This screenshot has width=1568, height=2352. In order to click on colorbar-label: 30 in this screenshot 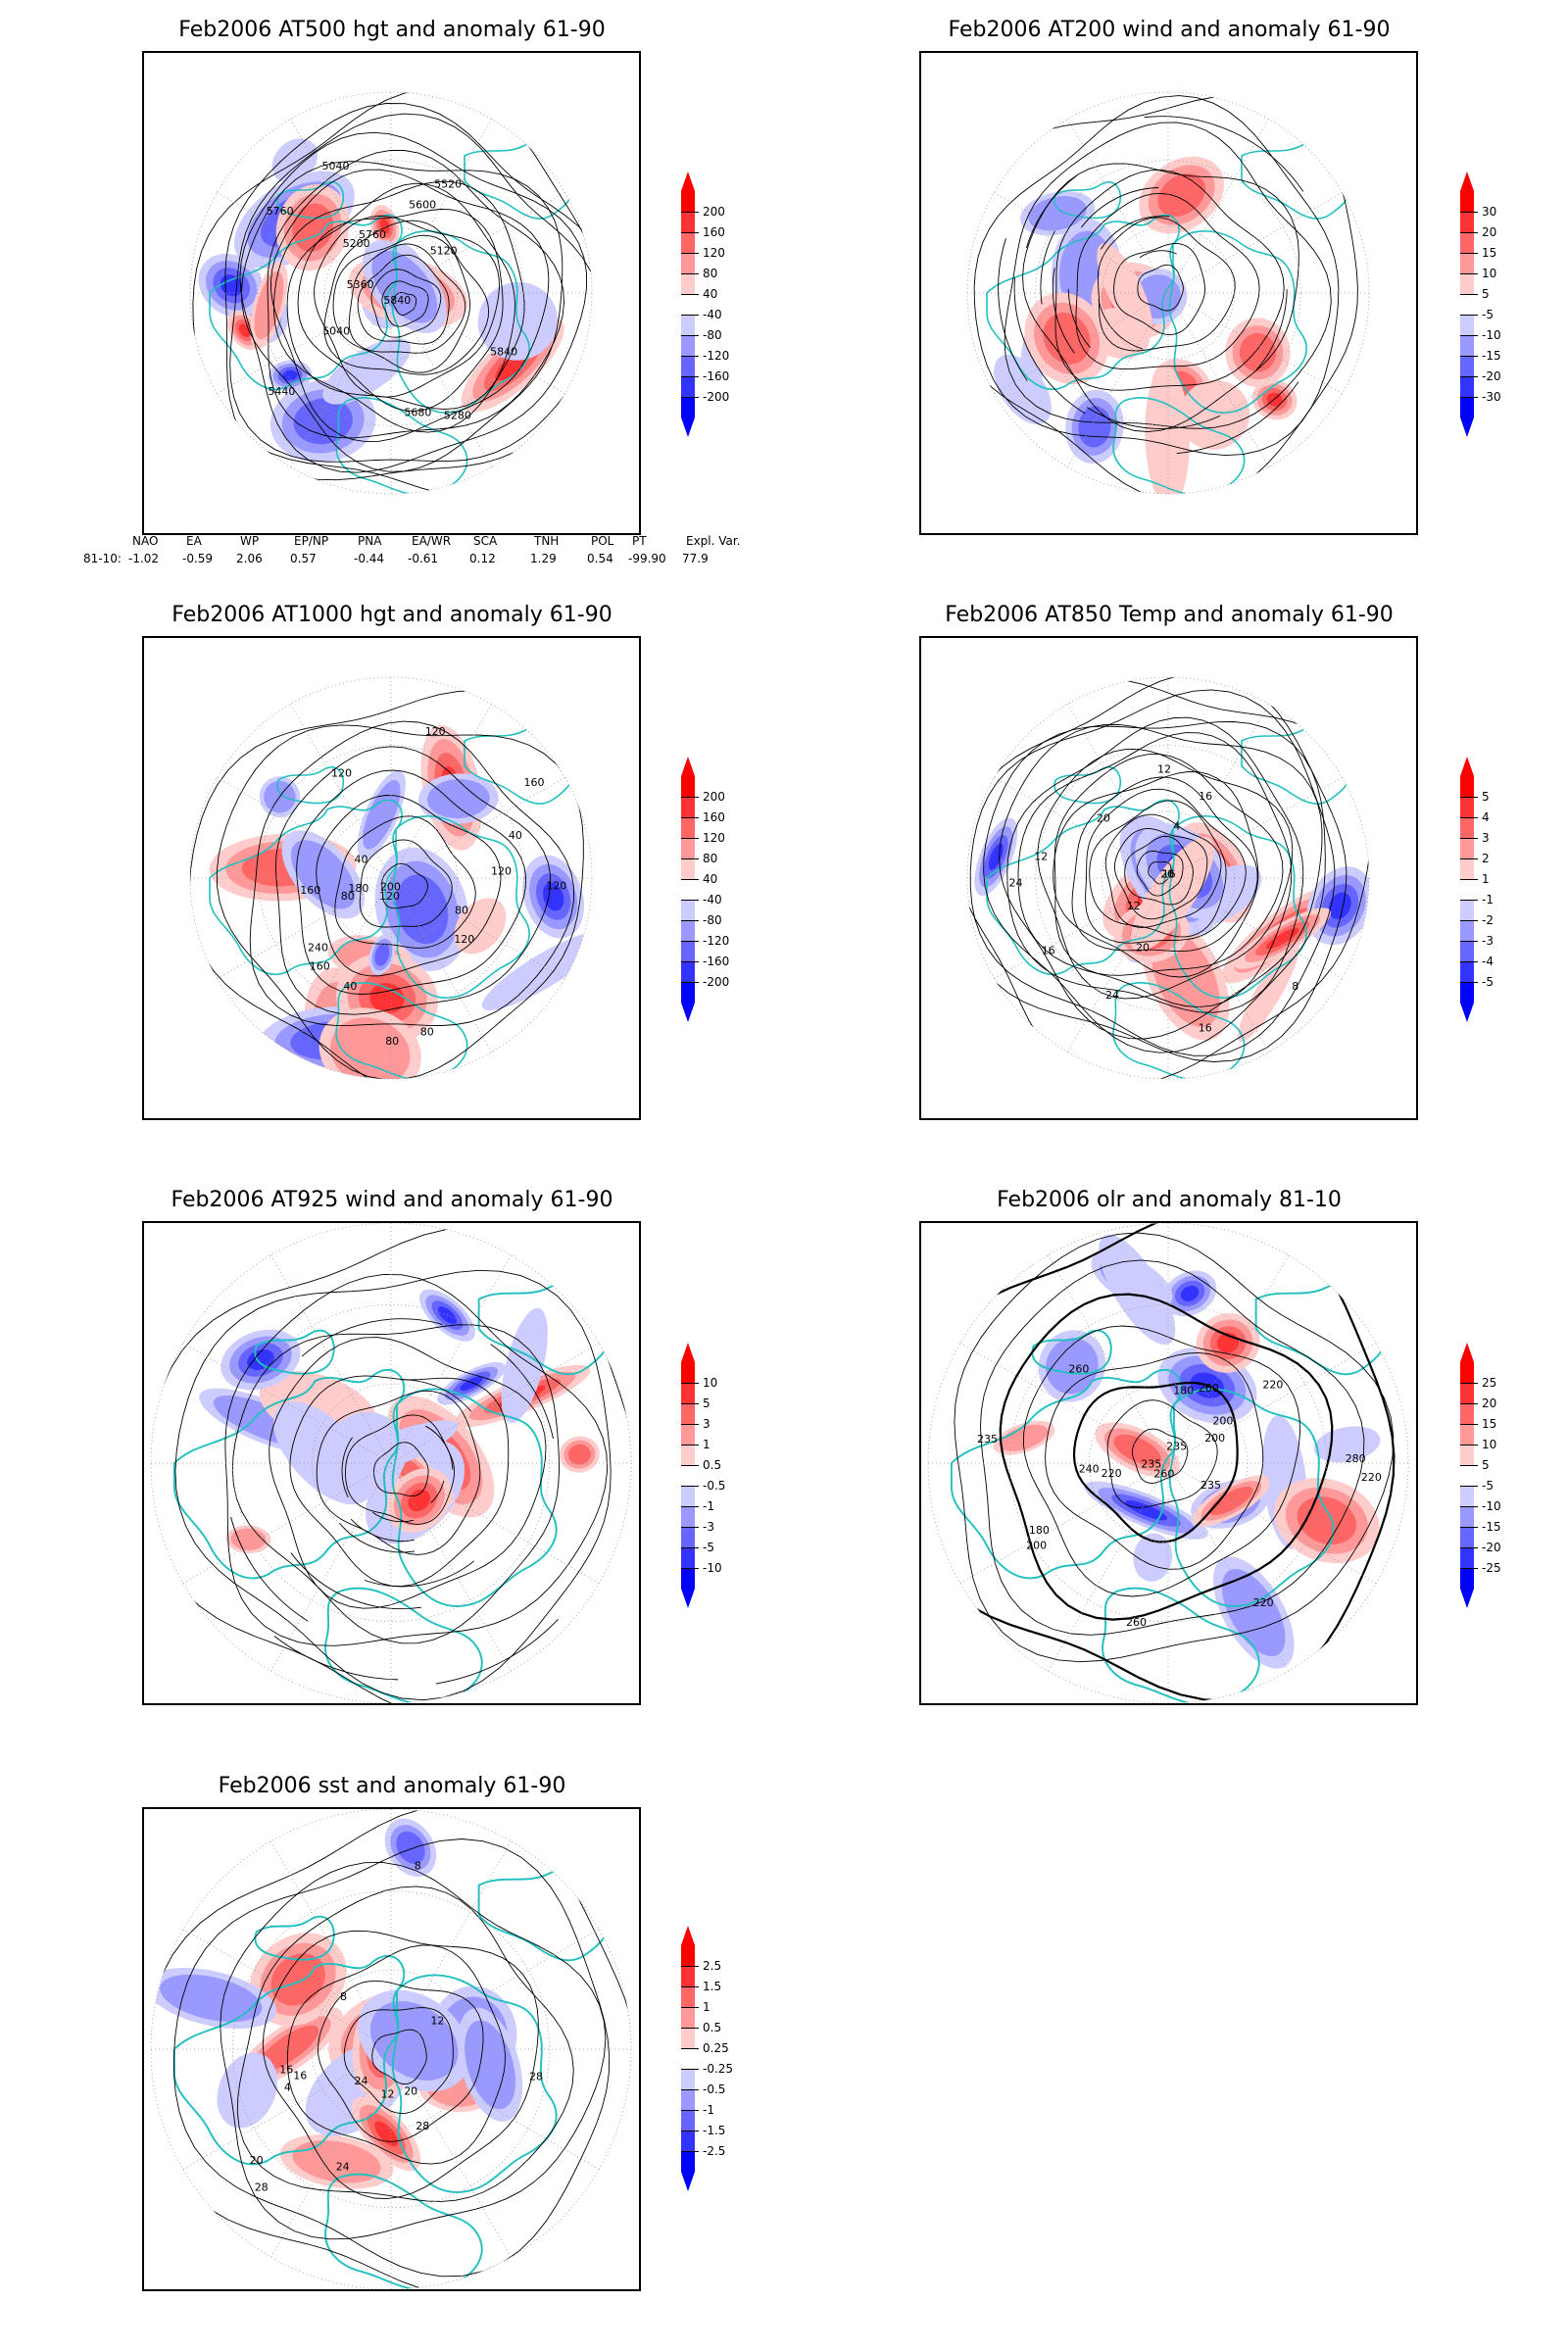, I will do `click(1489, 212)`.